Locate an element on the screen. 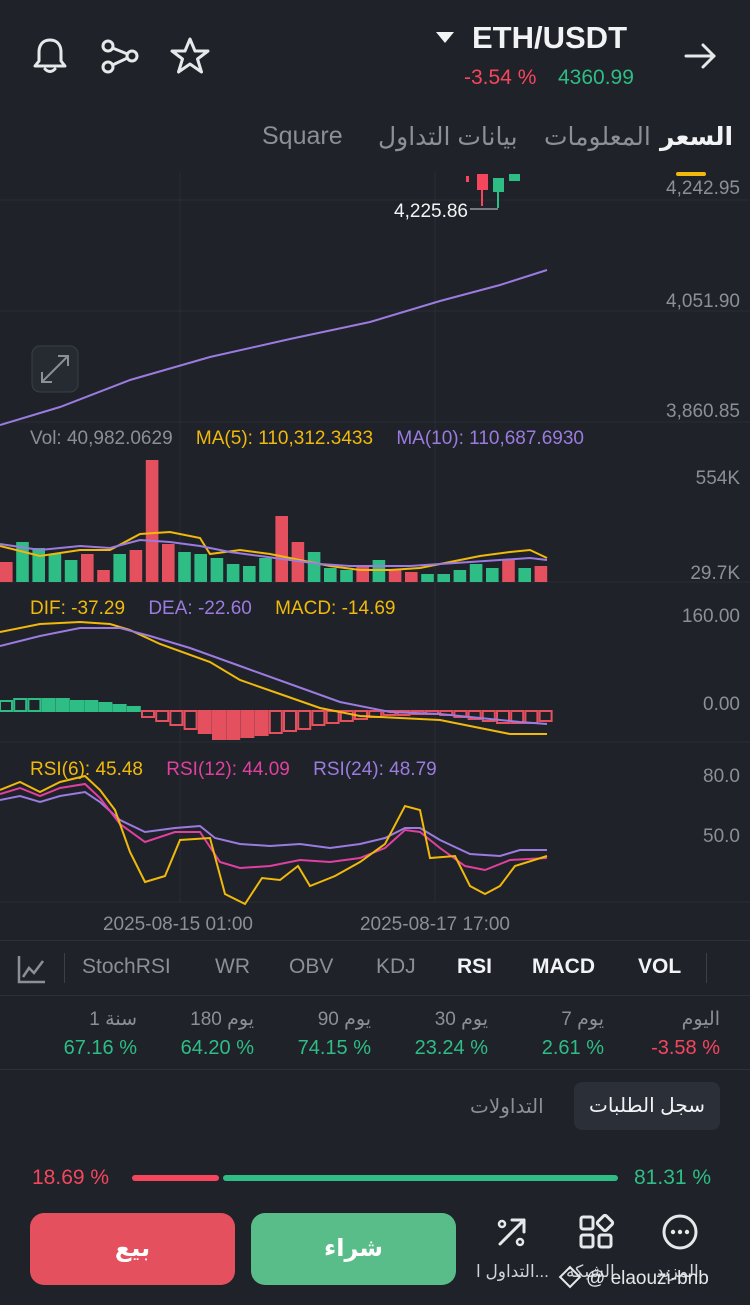 This screenshot has width=750, height=1305. chart-settings-icon is located at coordinates (32, 969).